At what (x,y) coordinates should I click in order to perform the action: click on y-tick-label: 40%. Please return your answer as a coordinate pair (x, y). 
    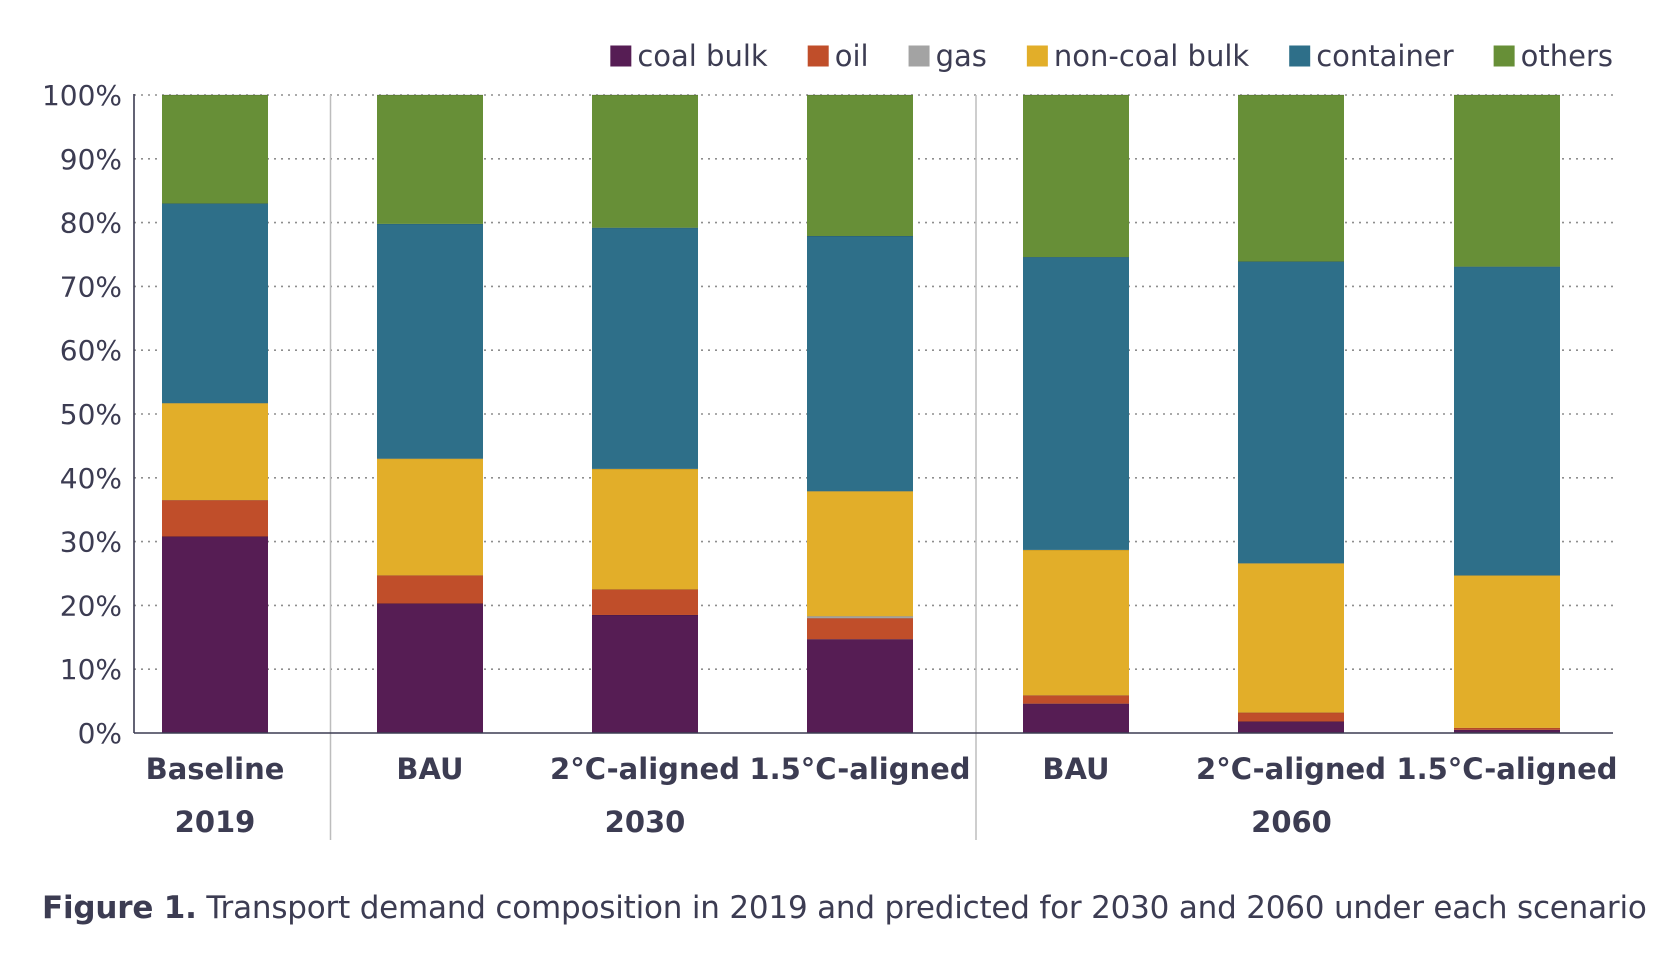
    Looking at the image, I should click on (91, 478).